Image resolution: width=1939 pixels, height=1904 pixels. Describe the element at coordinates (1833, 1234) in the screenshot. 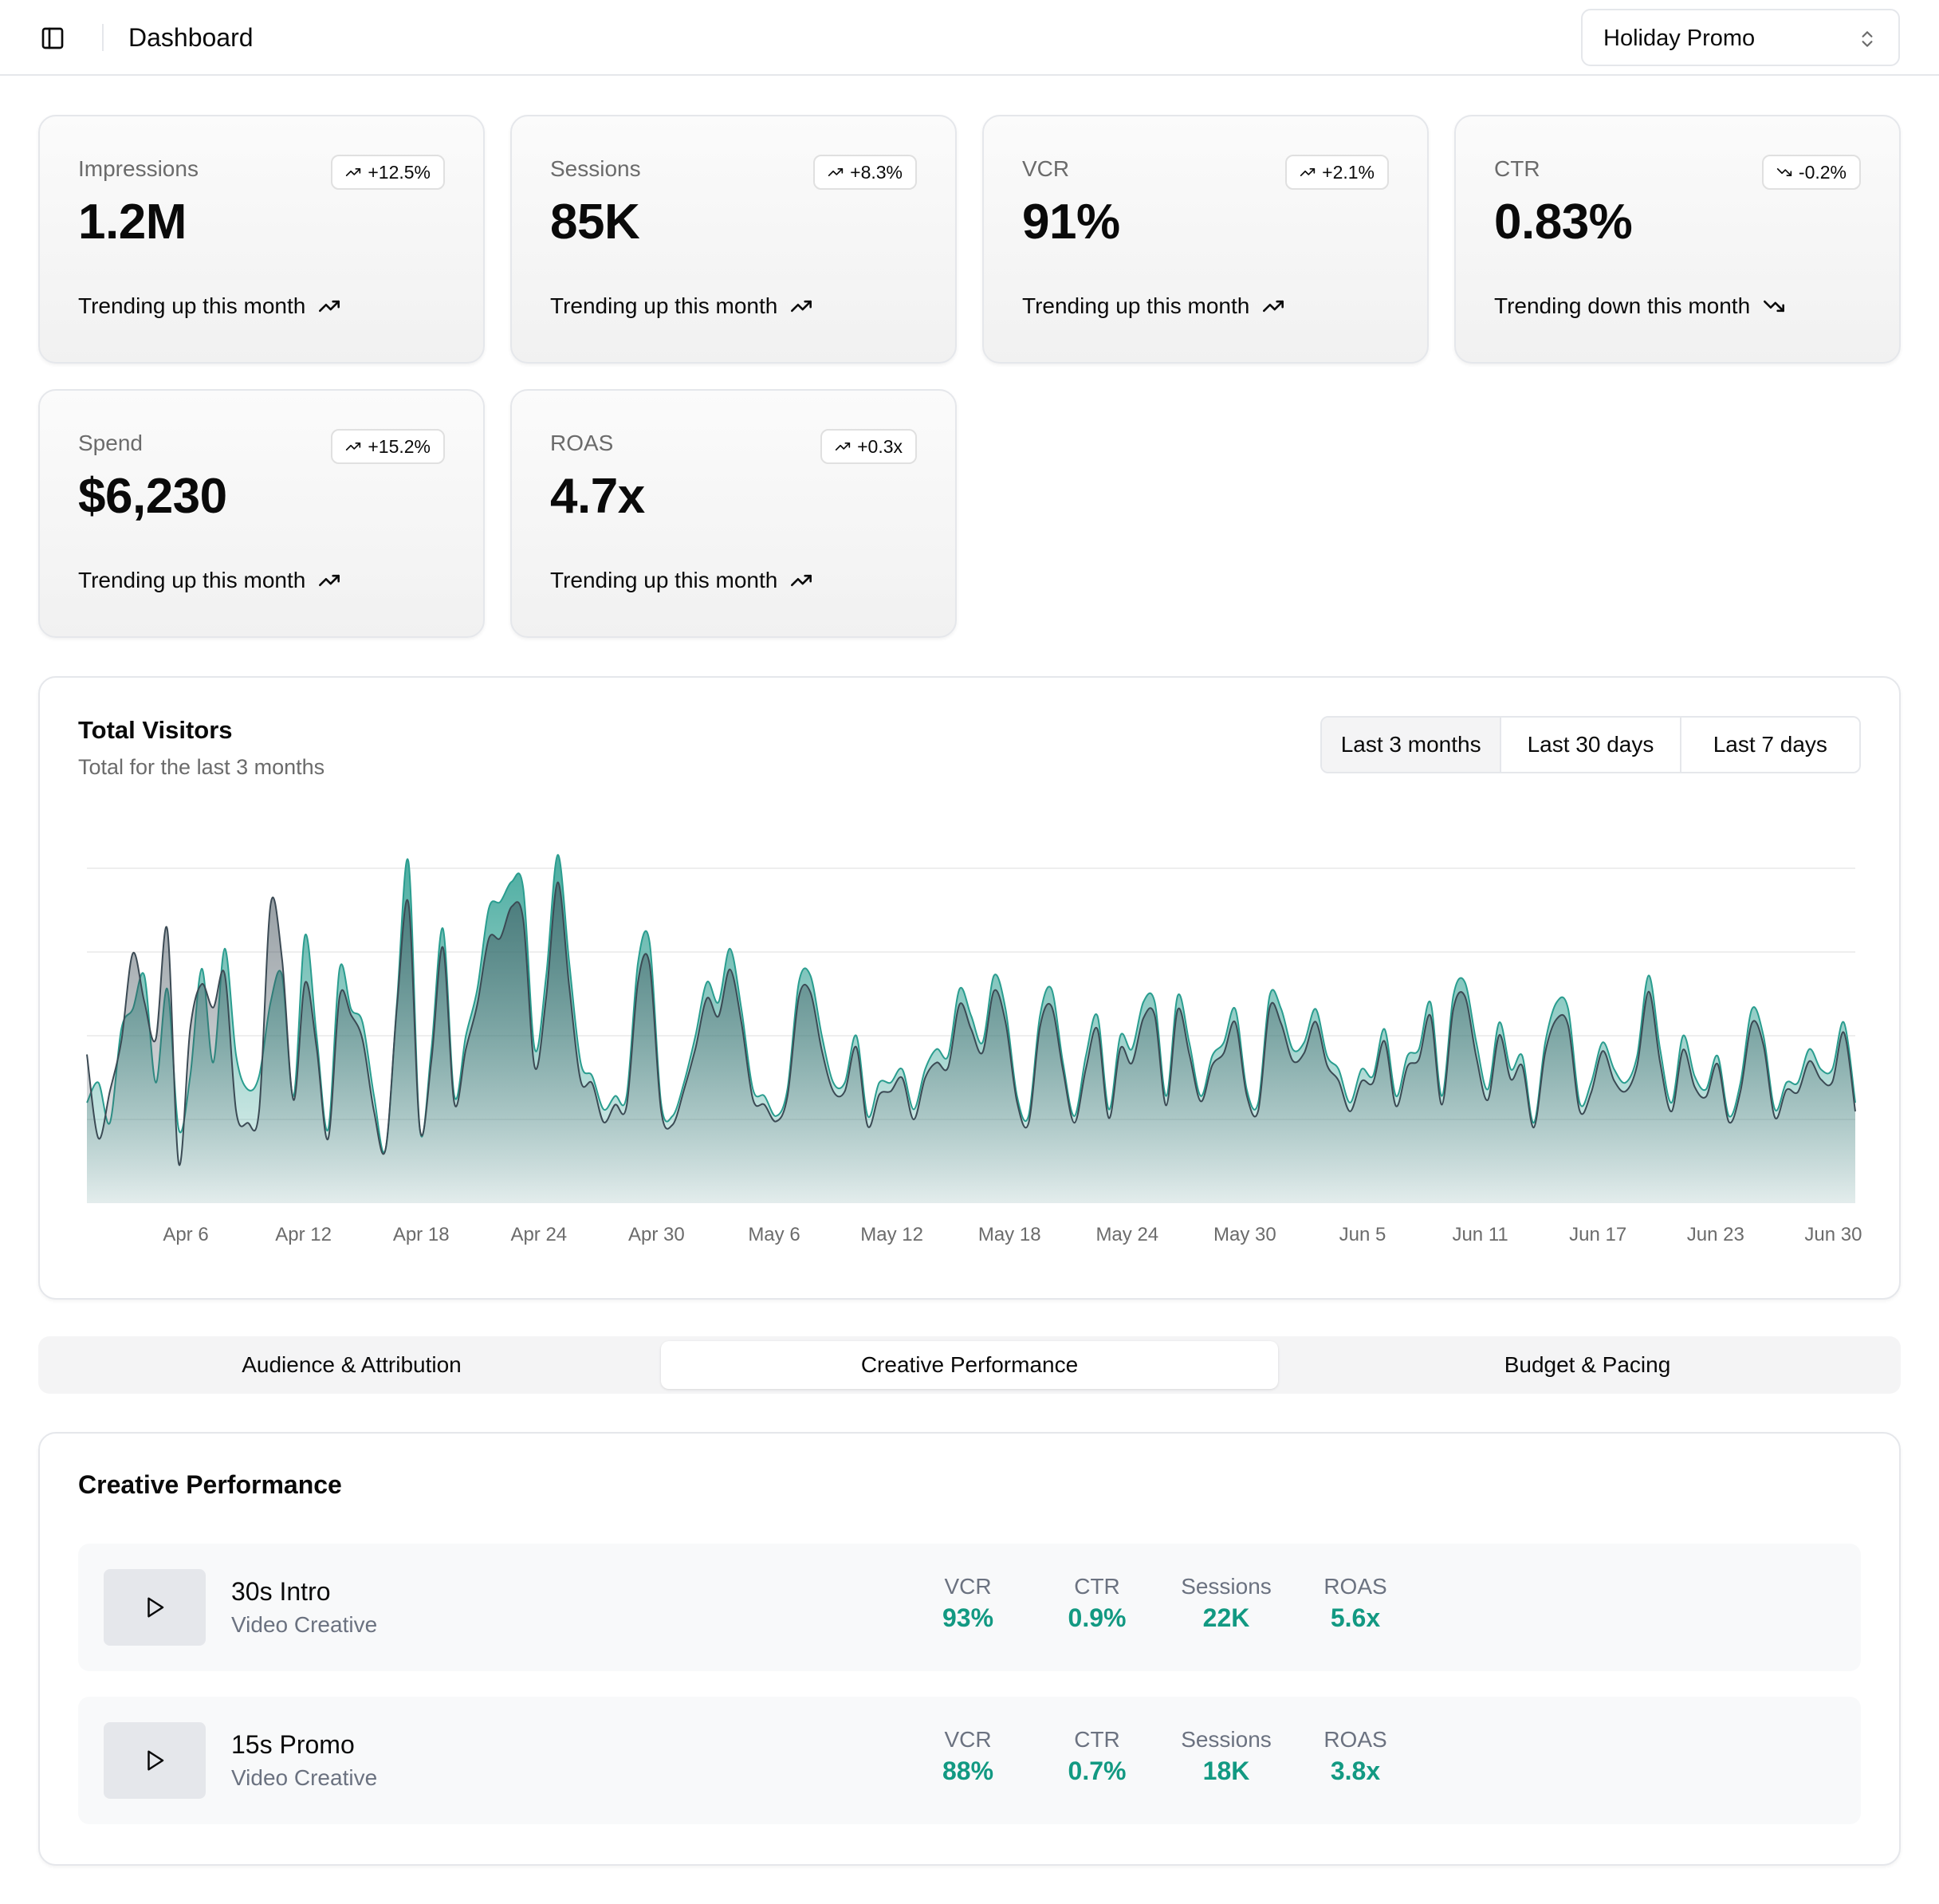

I see `x-tick-label: Jun 30` at that location.